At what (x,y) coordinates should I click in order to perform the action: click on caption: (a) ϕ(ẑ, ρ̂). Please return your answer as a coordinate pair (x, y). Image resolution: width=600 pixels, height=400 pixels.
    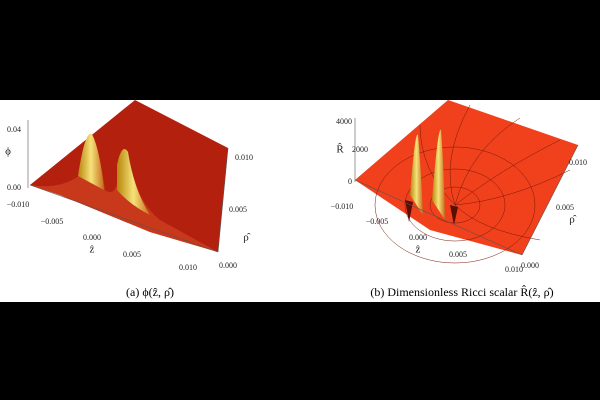
    Looking at the image, I should click on (150, 292).